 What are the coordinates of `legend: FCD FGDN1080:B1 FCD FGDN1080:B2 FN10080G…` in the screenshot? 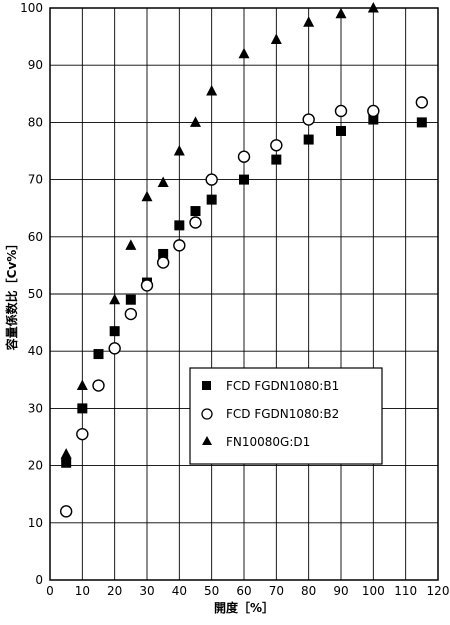 It's located at (286, 416).